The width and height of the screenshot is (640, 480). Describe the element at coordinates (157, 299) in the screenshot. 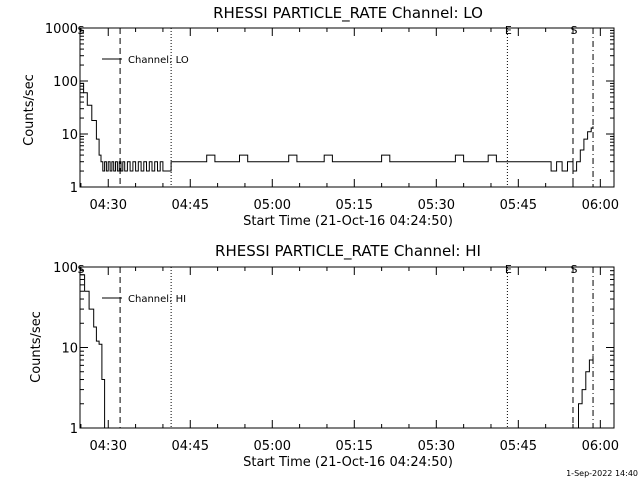

I see `legend-label: Channel: HI` at that location.